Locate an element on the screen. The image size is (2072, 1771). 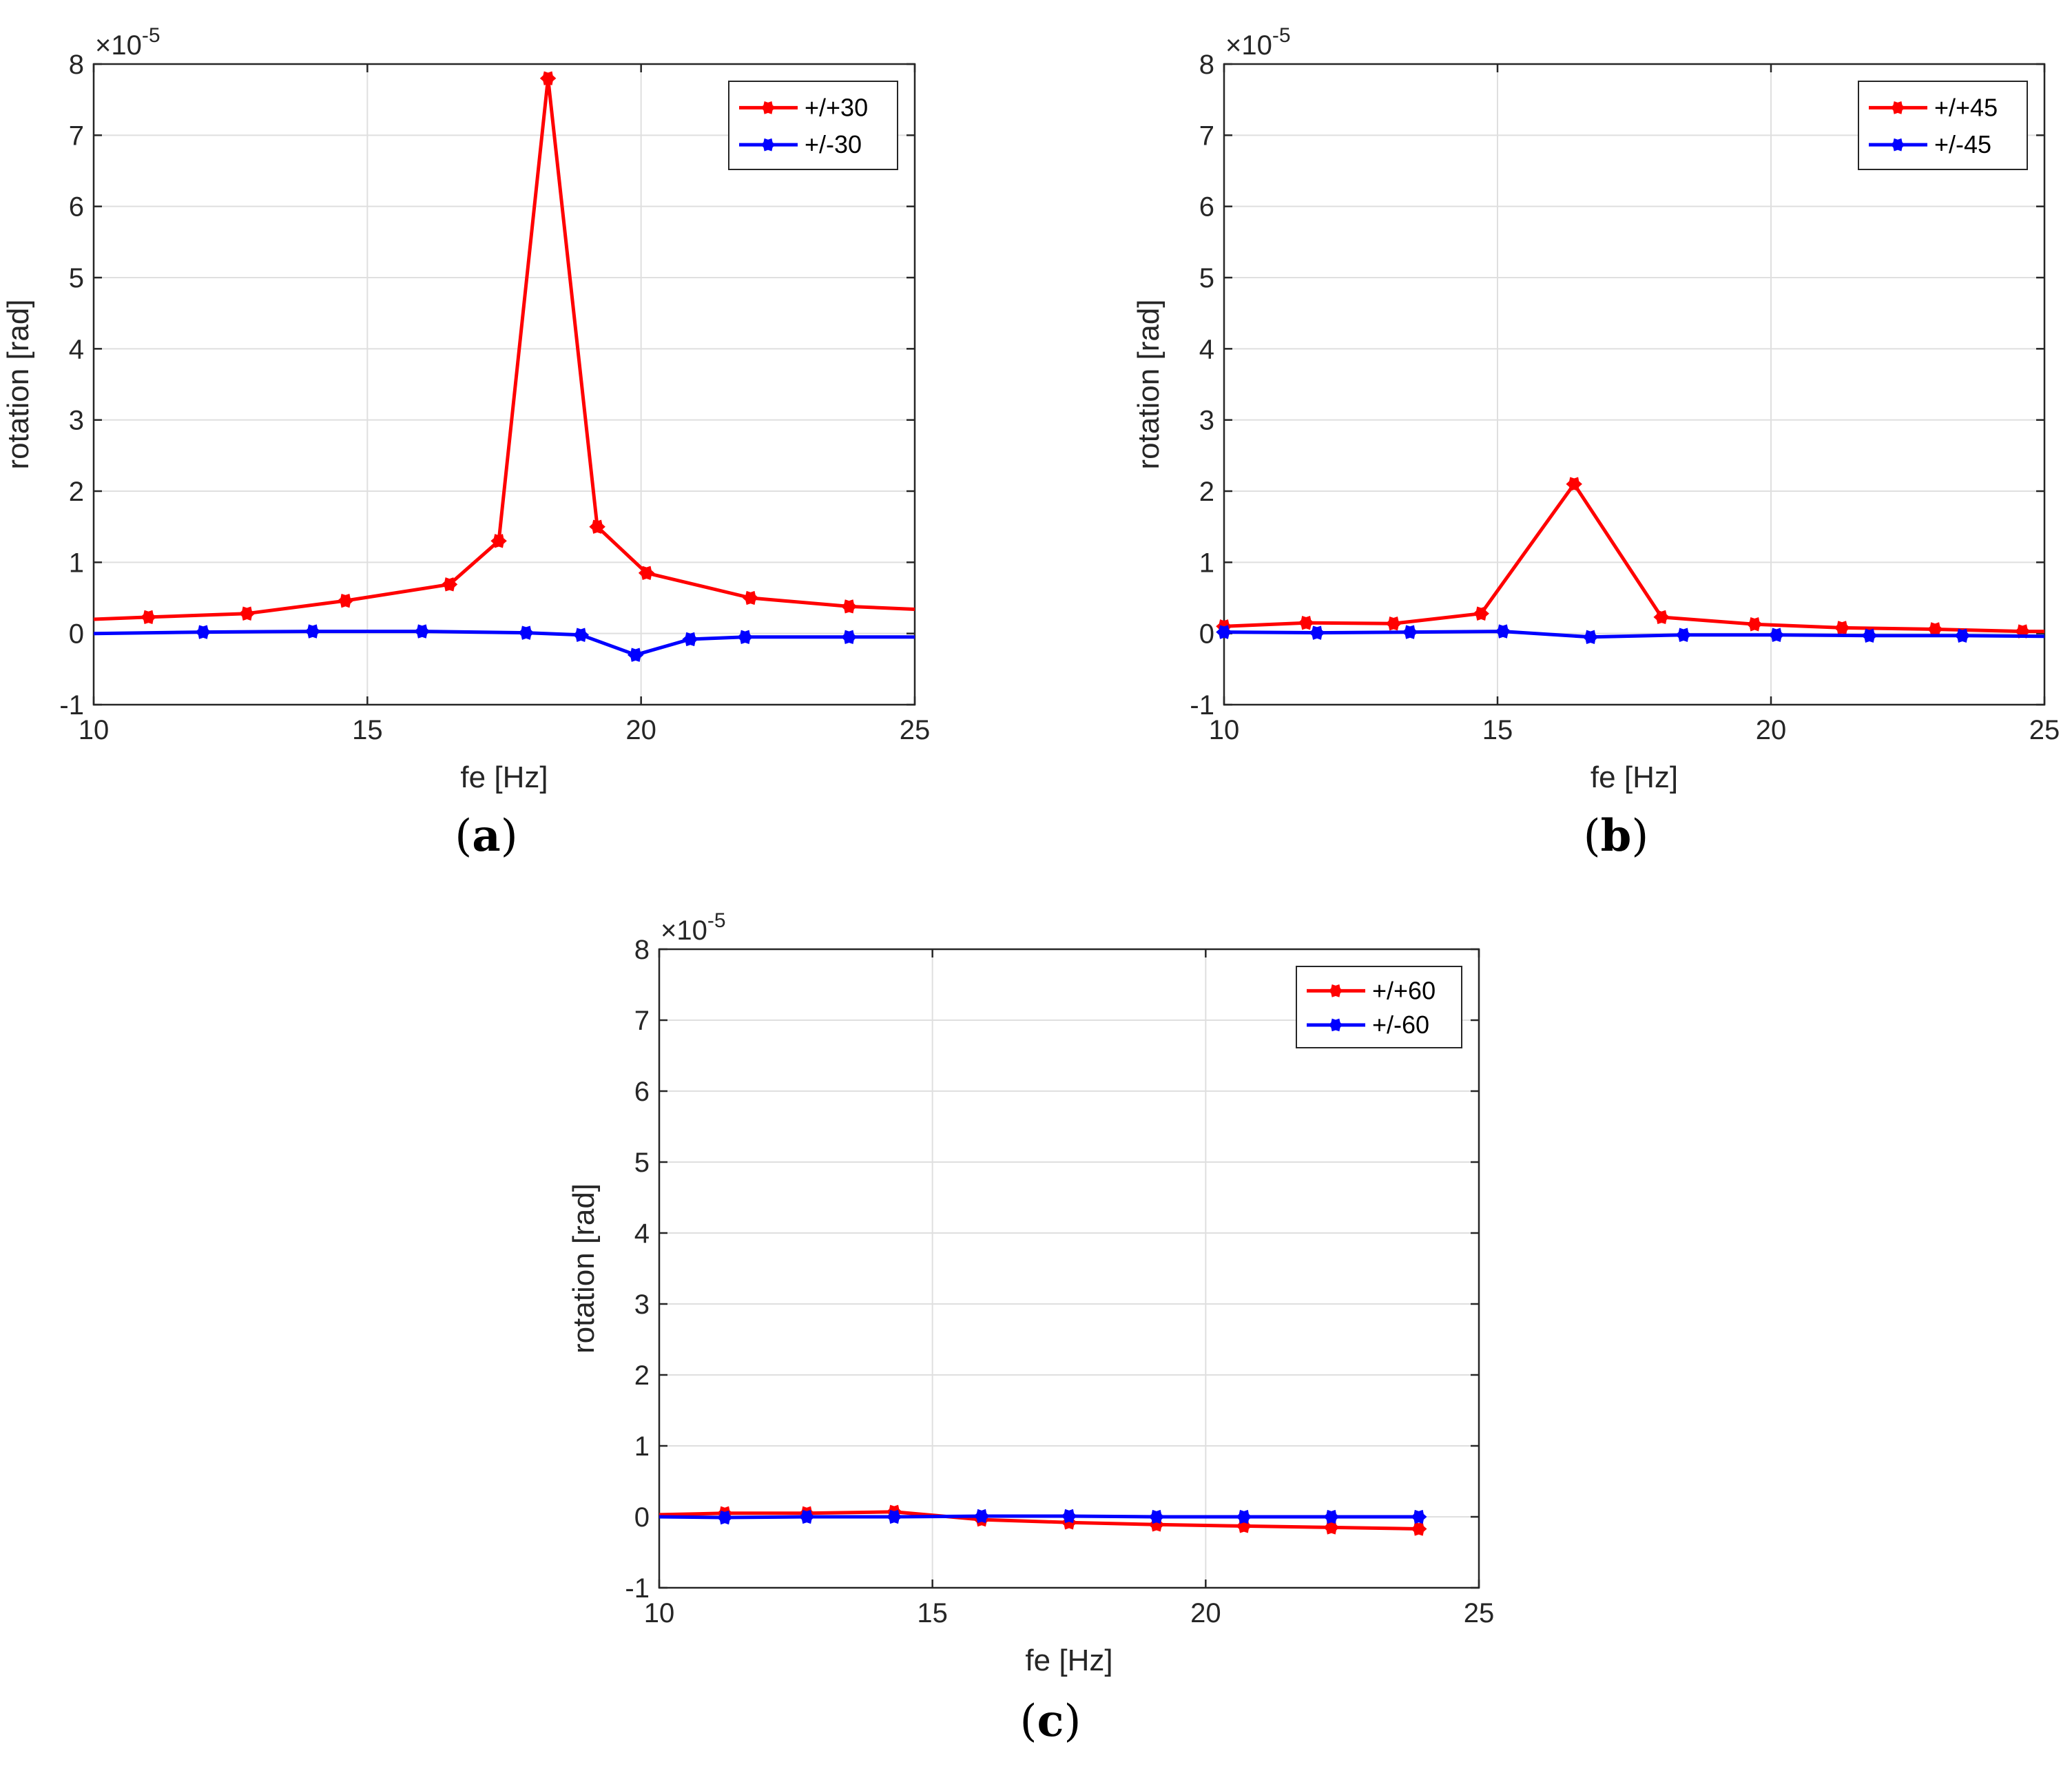
axes-box is located at coordinates (1634, 384).